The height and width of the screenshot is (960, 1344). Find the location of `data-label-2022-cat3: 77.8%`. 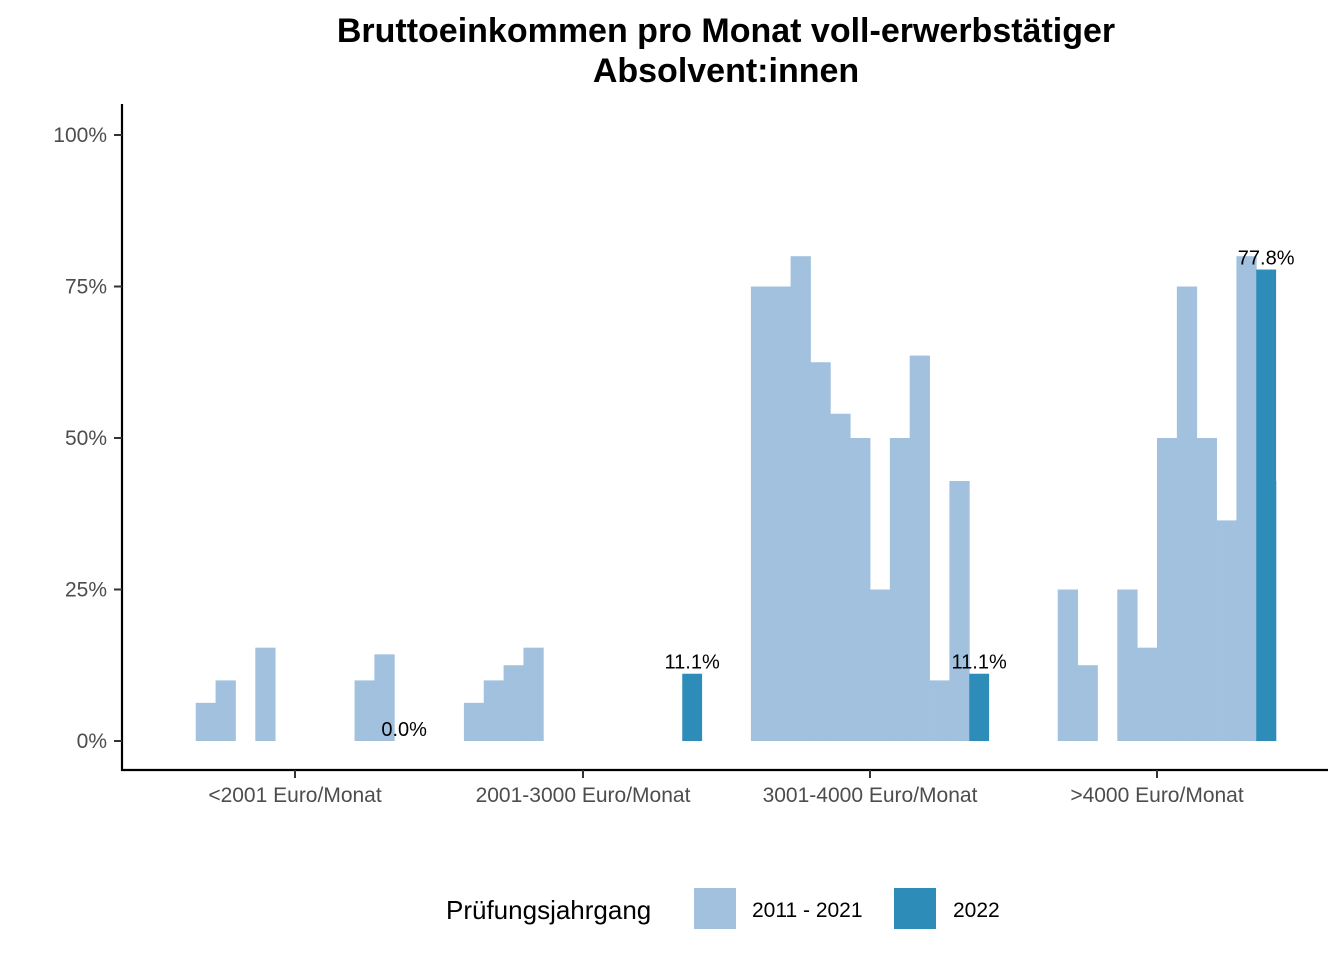

data-label-2022-cat3: 77.8% is located at coordinates (1266, 259).